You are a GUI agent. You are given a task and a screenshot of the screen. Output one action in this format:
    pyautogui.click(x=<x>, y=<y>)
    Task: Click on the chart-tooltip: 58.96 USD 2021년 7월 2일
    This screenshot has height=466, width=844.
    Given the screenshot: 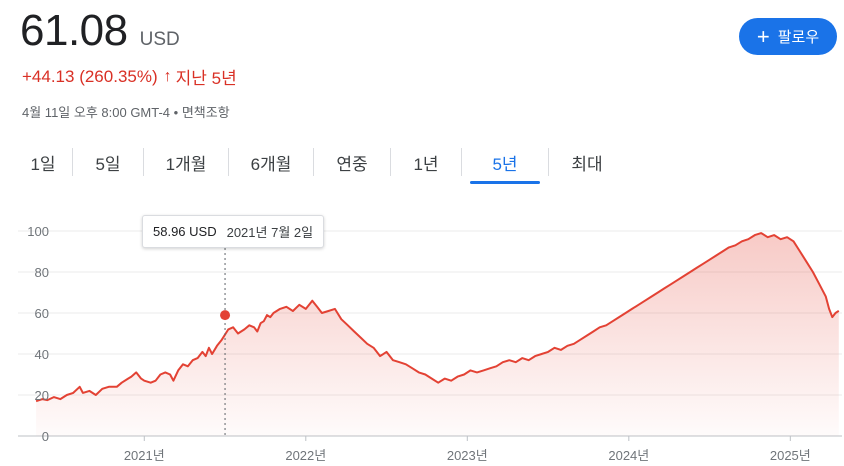 What is the action you would take?
    pyautogui.click(x=233, y=231)
    